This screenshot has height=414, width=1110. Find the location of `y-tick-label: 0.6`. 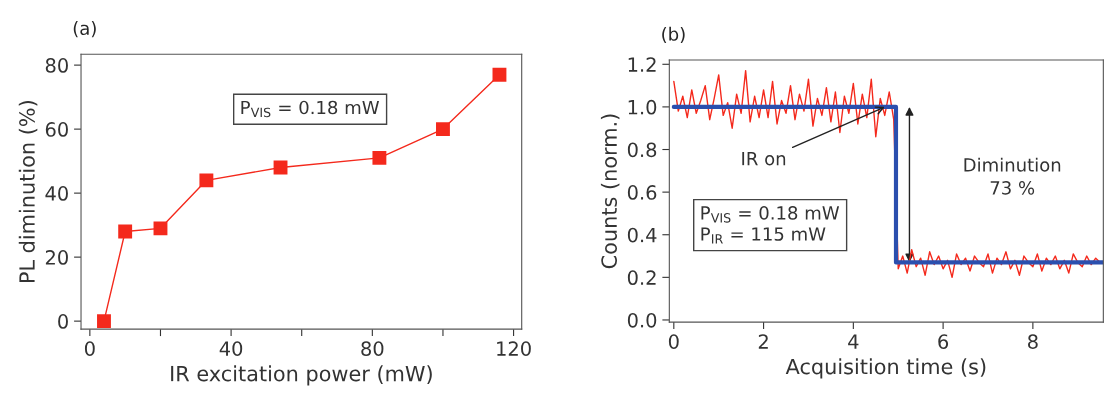

y-tick-label: 0.6 is located at coordinates (642, 192).